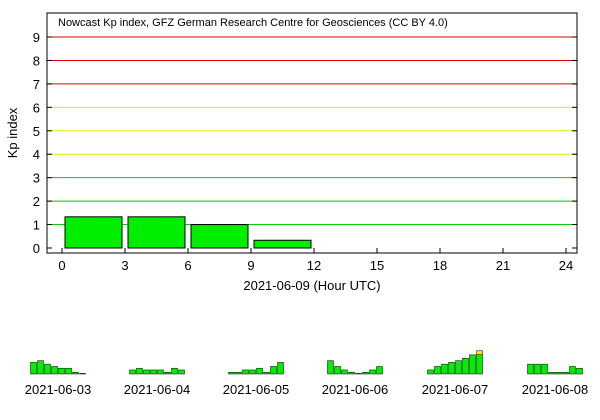 The height and width of the screenshot is (420, 600). I want to click on y-tick-label: 3, so click(36, 178).